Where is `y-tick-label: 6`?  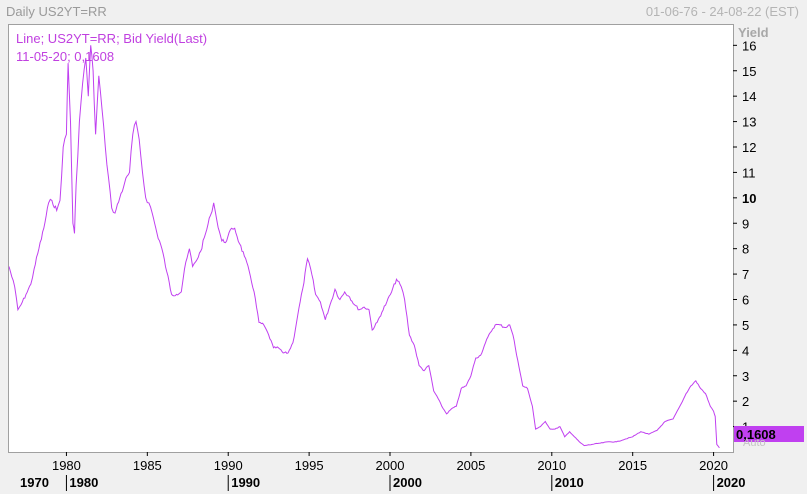 y-tick-label: 6 is located at coordinates (745, 300).